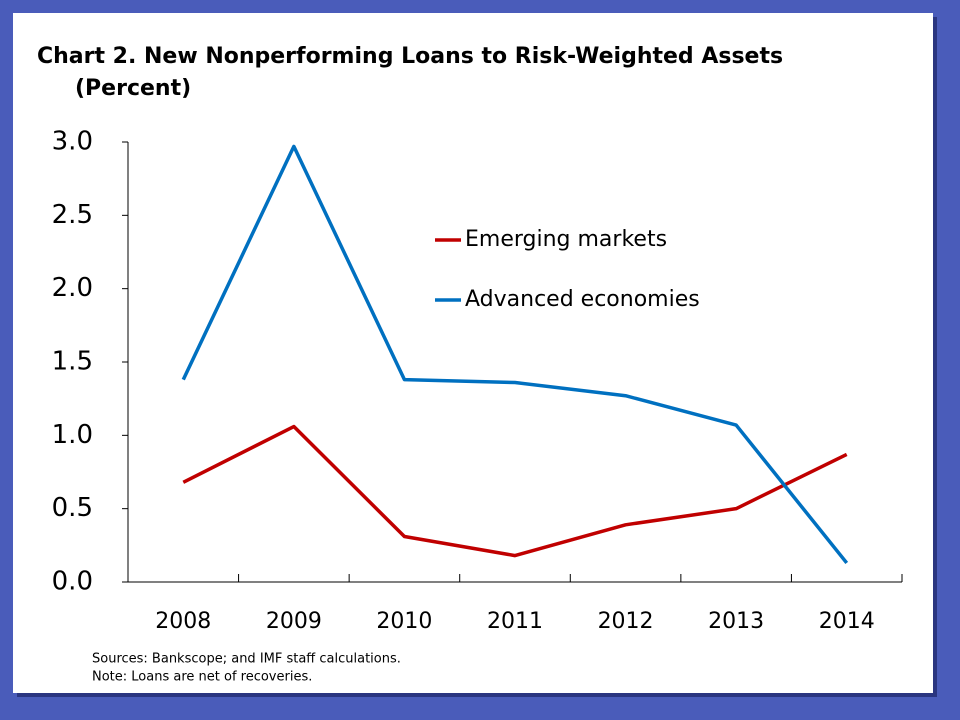  What do you see at coordinates (72, 582) in the screenshot?
I see `y-tick-label: 0.0` at bounding box center [72, 582].